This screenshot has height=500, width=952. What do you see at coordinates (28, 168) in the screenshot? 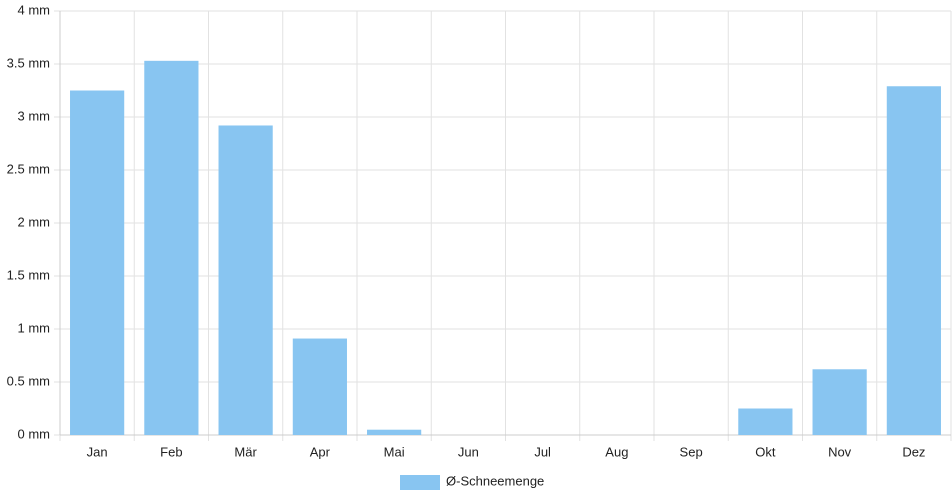
I see `y-tick-label: 2.5 mm` at bounding box center [28, 168].